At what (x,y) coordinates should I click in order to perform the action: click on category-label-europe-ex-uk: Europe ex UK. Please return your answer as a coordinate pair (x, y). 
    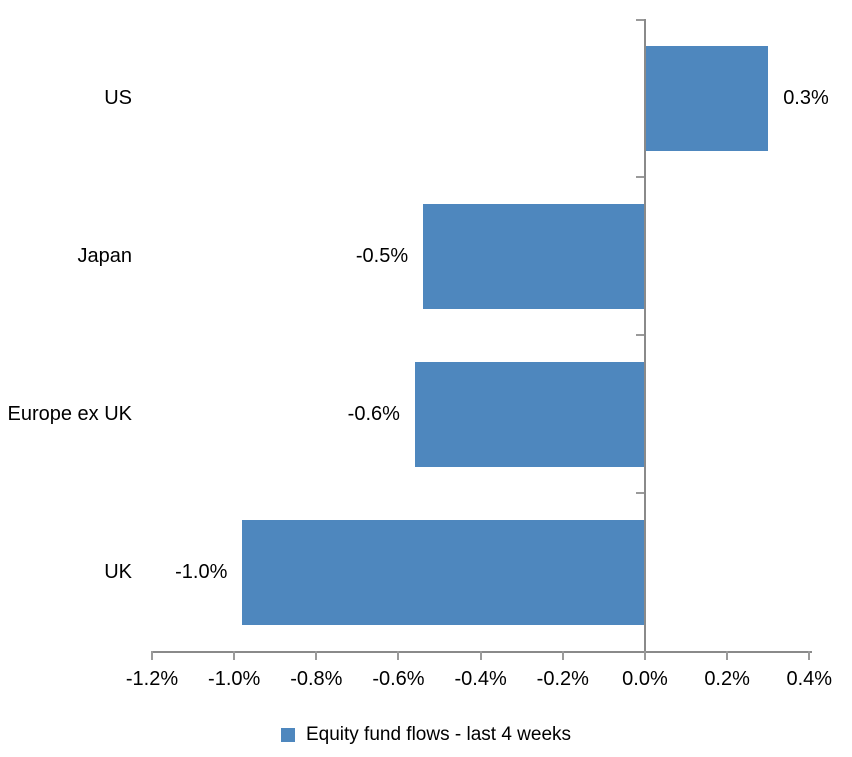
    Looking at the image, I should click on (69, 414).